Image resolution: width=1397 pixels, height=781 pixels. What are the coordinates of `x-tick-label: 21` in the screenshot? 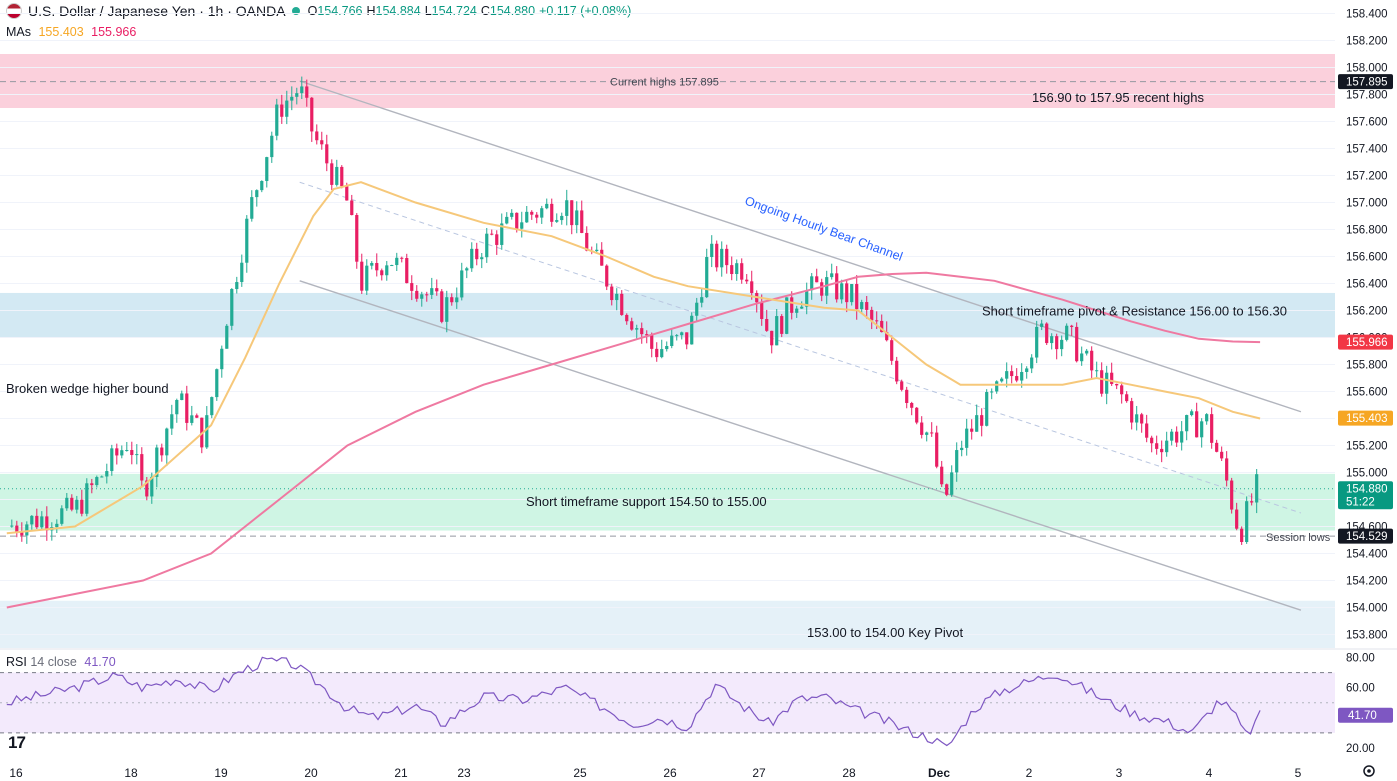 It's located at (401, 773).